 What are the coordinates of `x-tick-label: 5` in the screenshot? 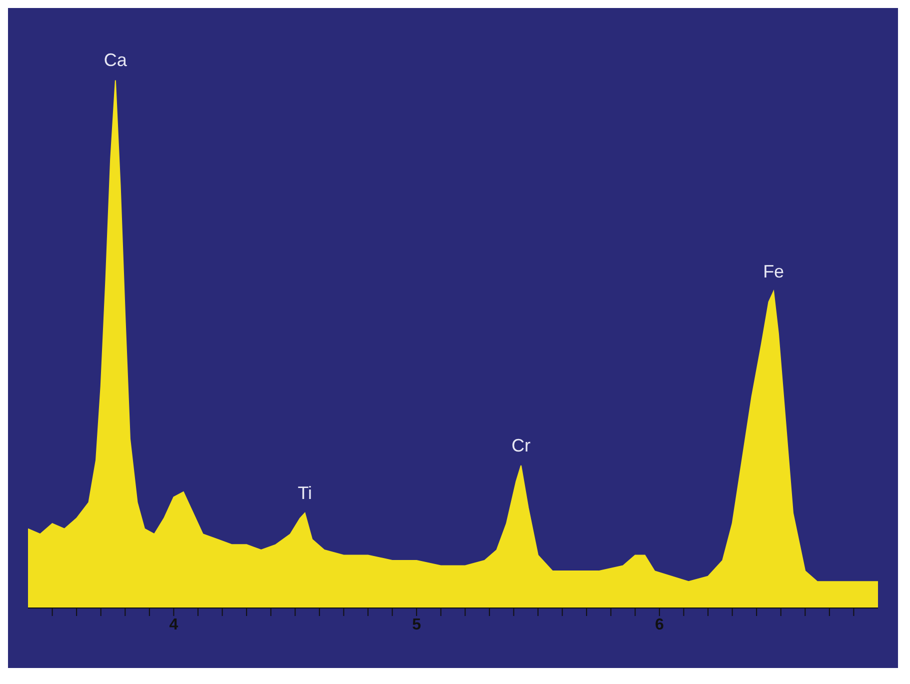 It's located at (417, 625).